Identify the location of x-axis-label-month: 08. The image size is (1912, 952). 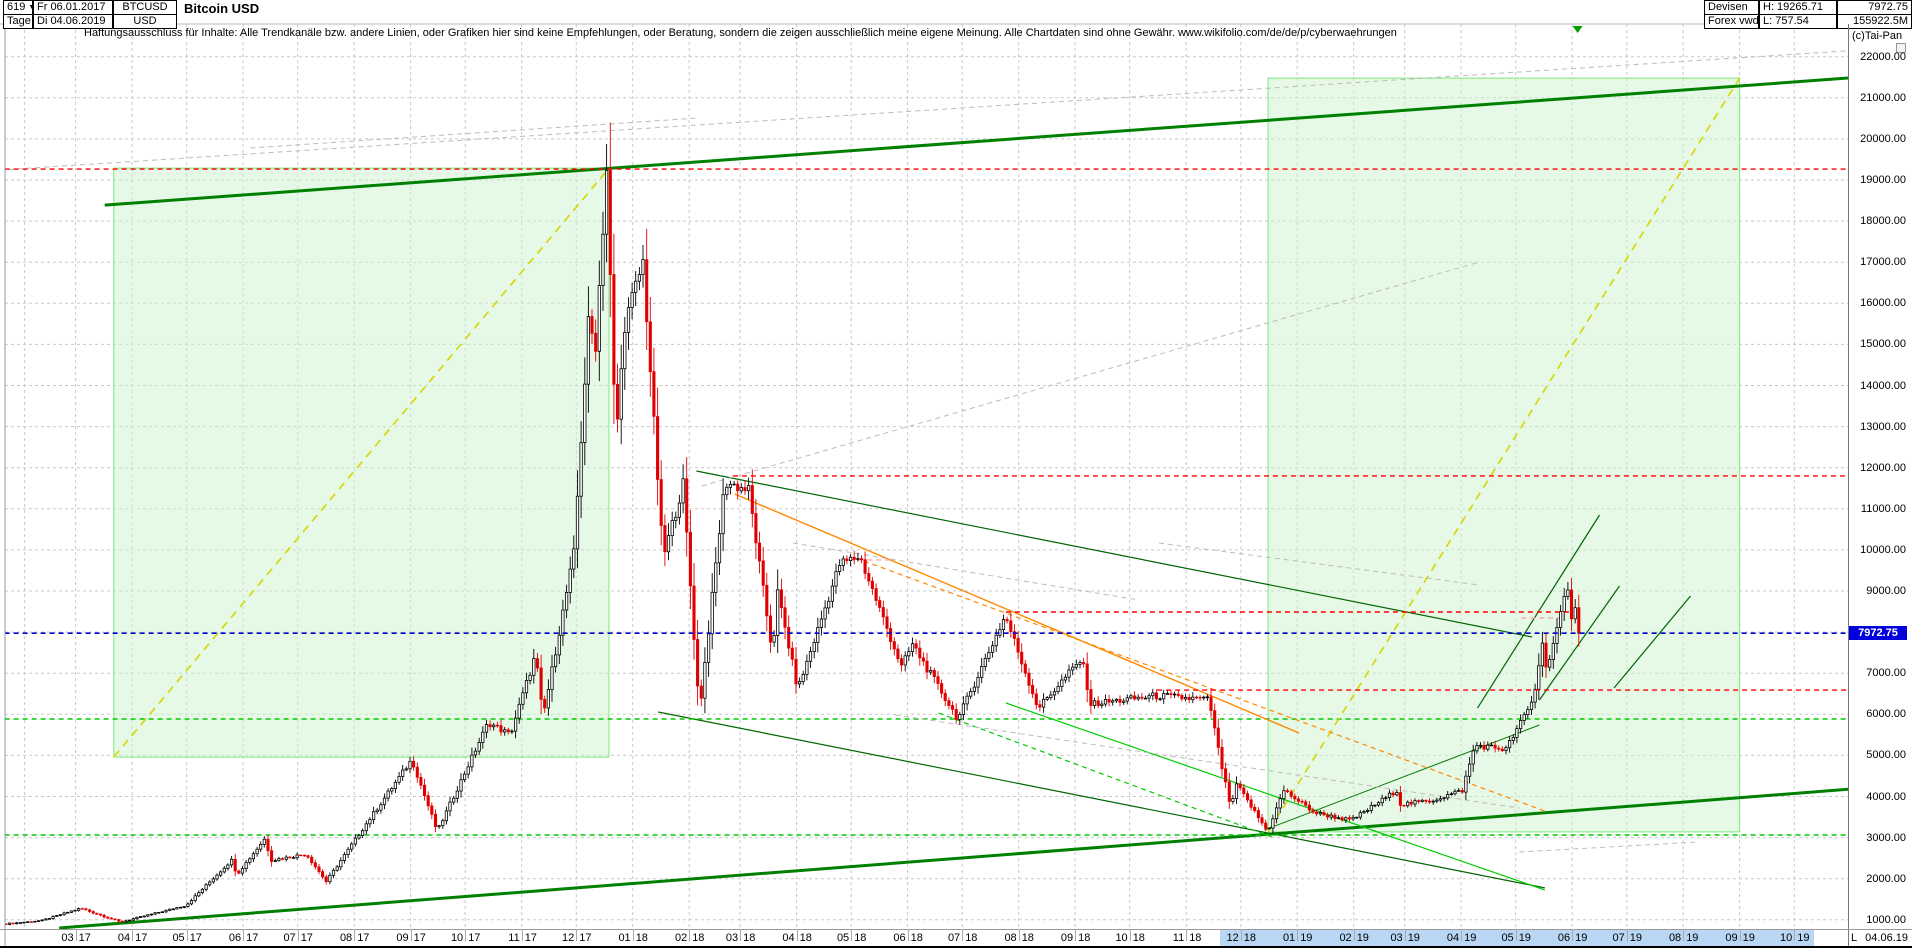
(1675, 938).